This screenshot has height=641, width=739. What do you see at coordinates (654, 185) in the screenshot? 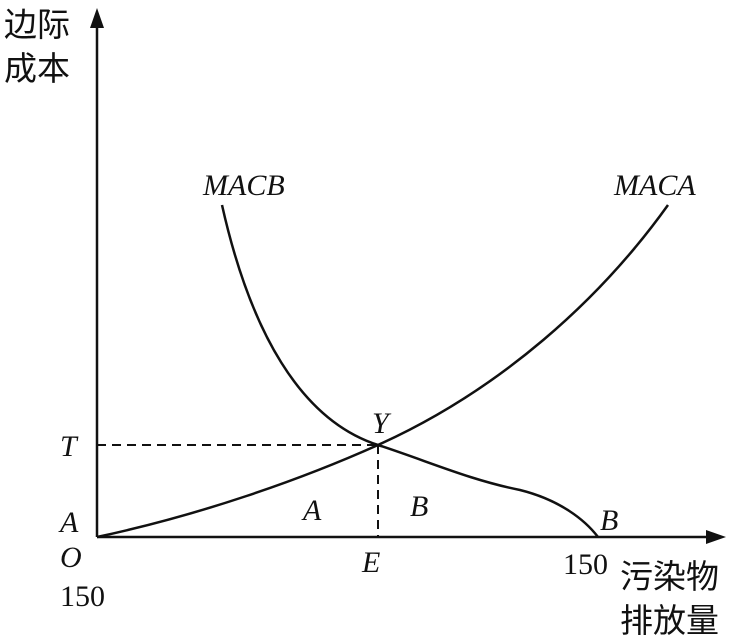
I see `curve-label: MACA` at bounding box center [654, 185].